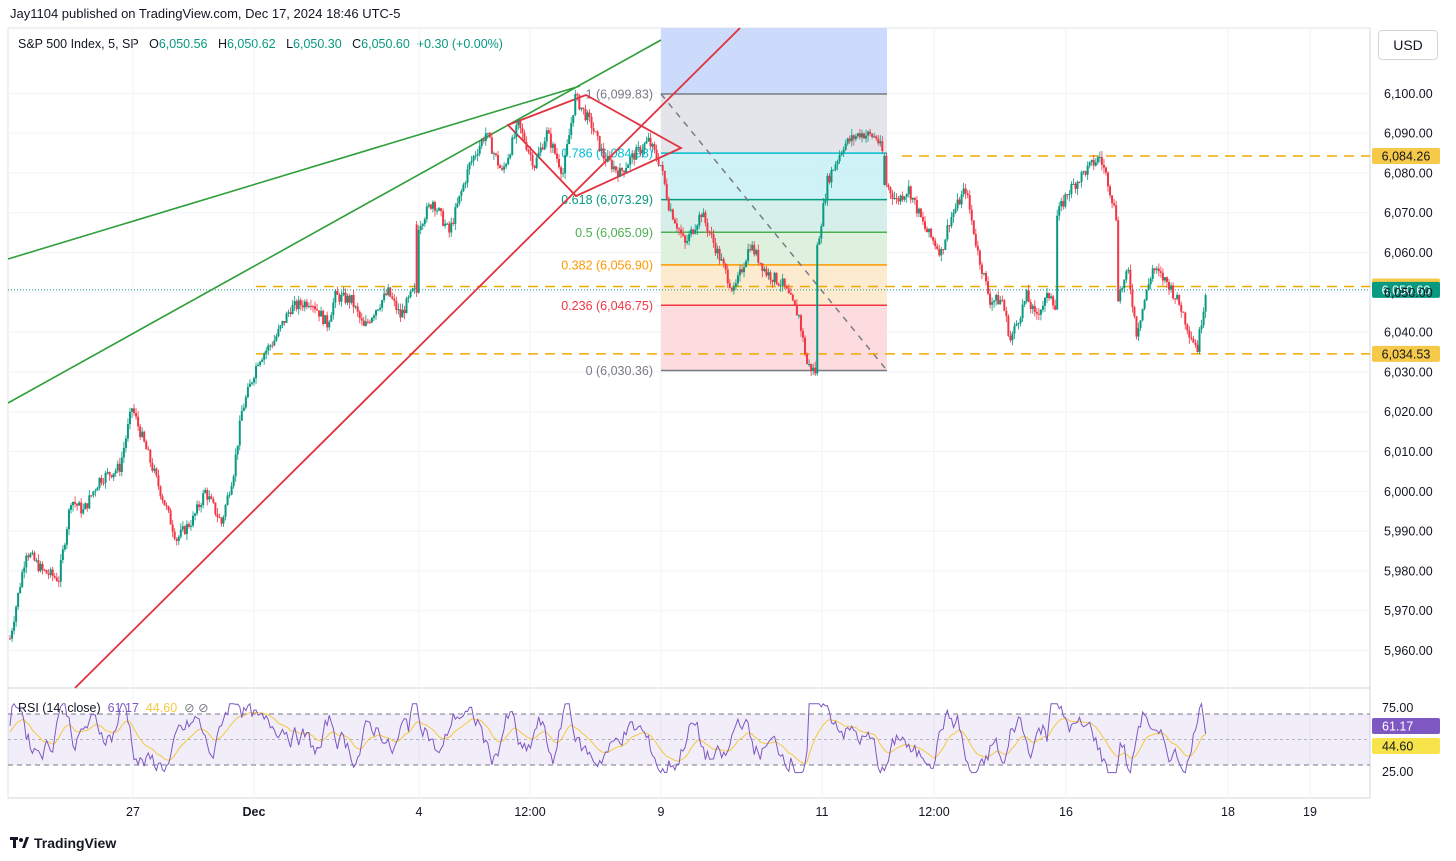 Image resolution: width=1456 pixels, height=861 pixels. Describe the element at coordinates (607, 306) in the screenshot. I see `fib-level-label: 0.236 (6,046.75)` at that location.